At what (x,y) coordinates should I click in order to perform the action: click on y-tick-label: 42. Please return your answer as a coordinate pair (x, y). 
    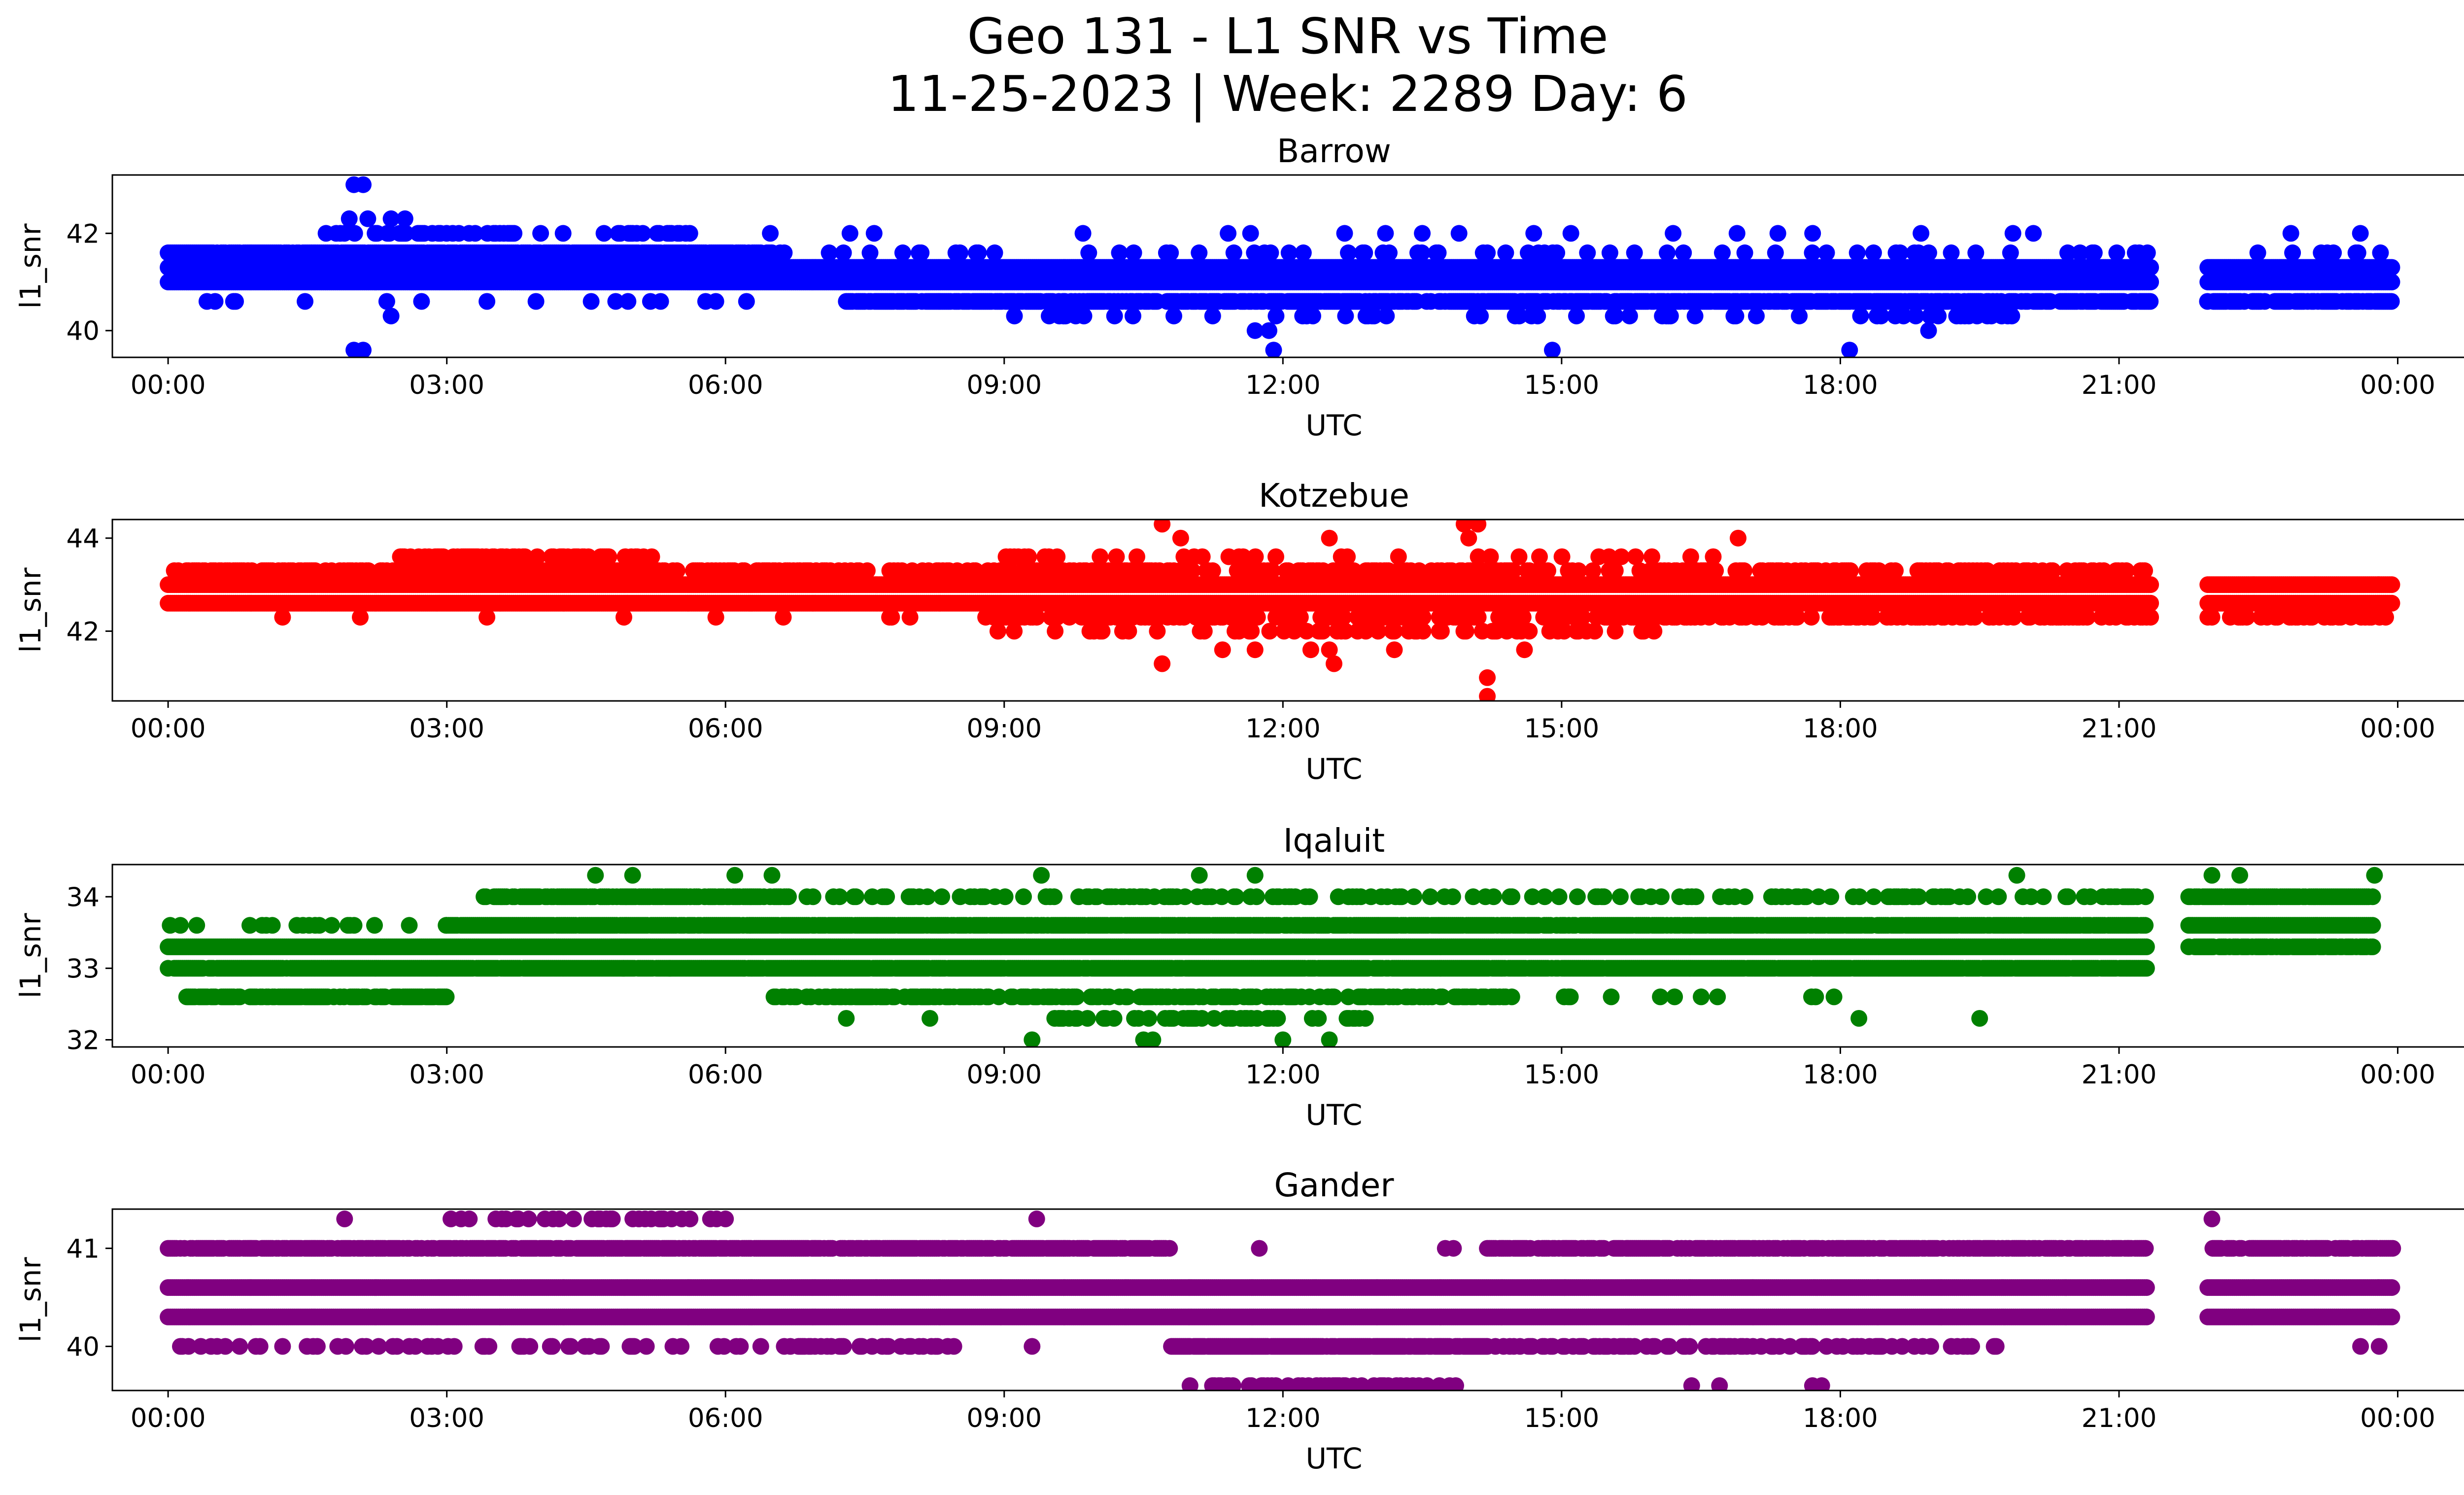
    Looking at the image, I should click on (83, 234).